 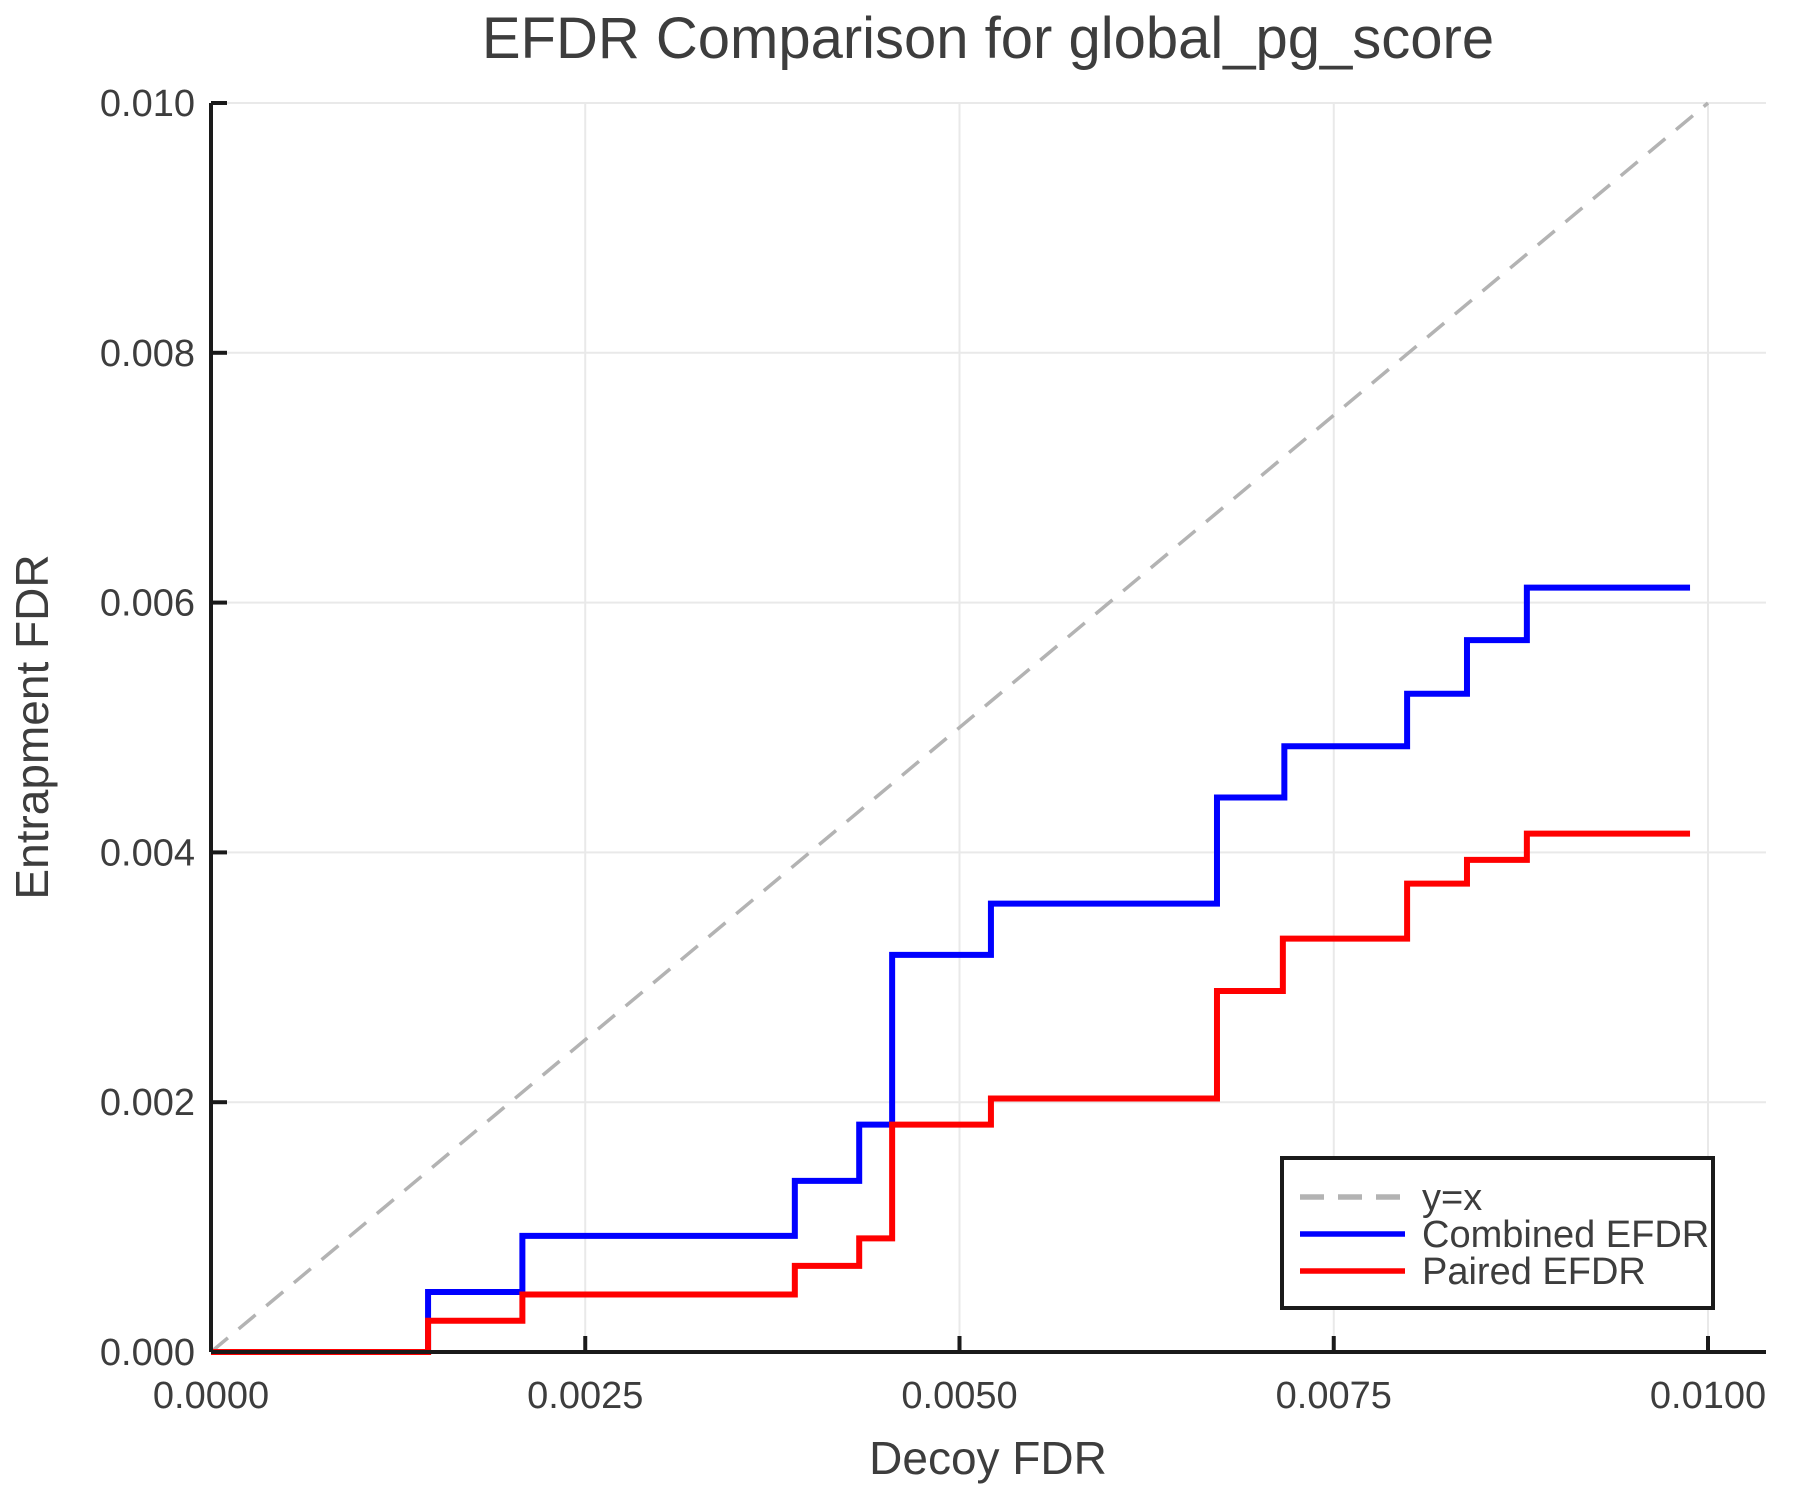 I want to click on x-tick-label: 0.0075, so click(x=1334, y=1396).